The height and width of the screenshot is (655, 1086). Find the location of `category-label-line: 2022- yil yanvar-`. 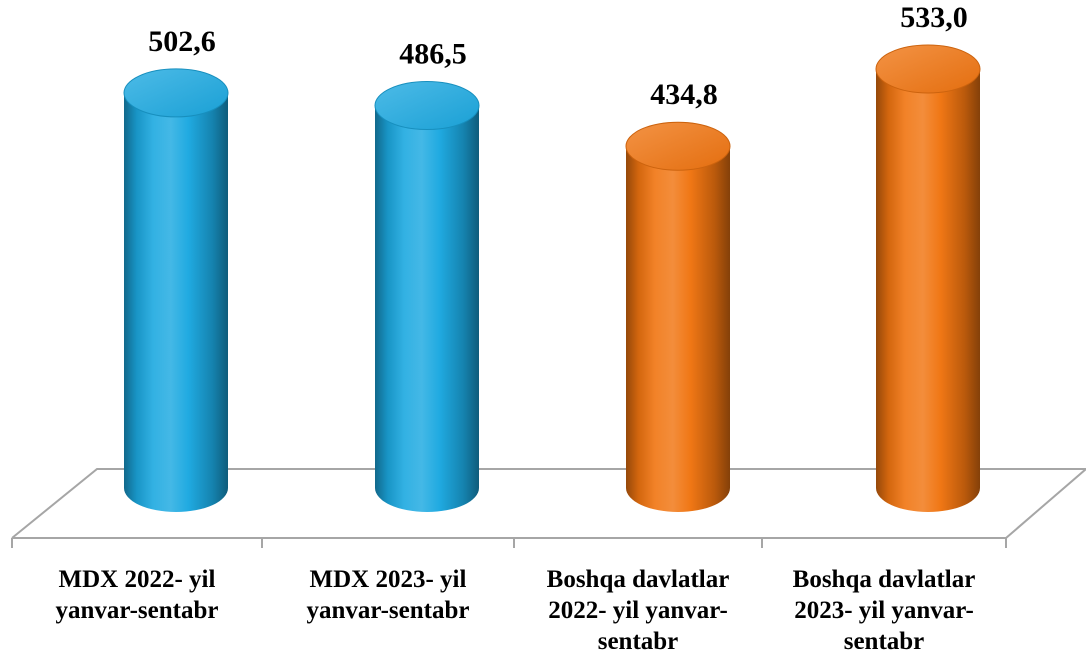

category-label-line: 2022- yil yanvar- is located at coordinates (638, 610).